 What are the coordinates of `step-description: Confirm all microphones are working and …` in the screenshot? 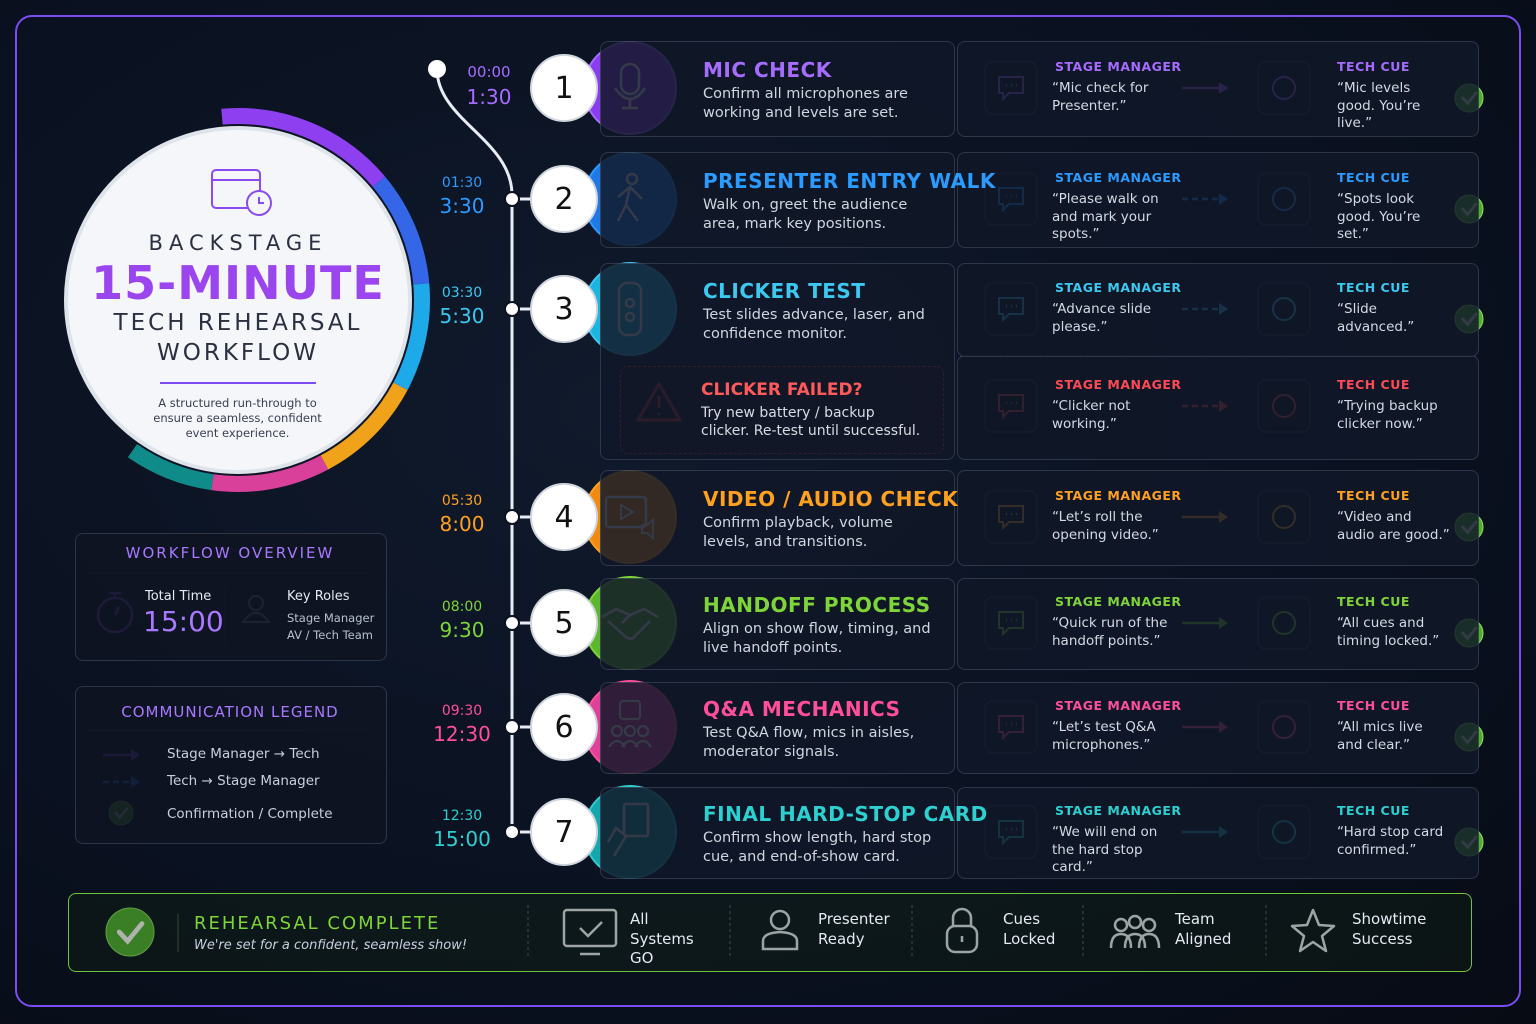 It's located at (805, 103).